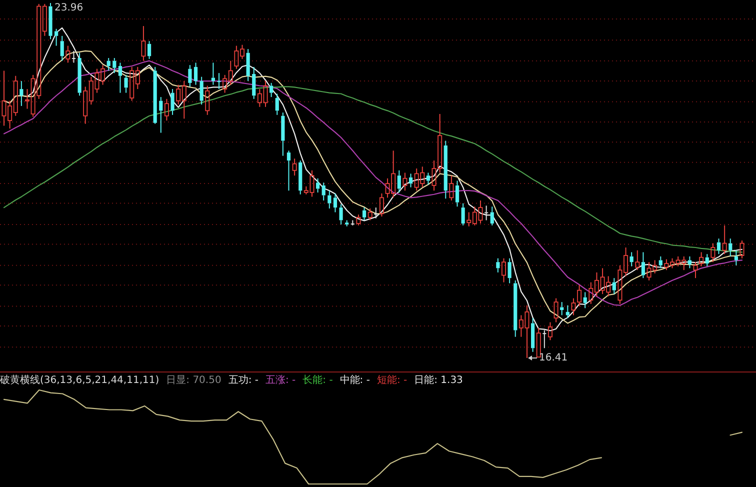 Image resolution: width=756 pixels, height=487 pixels. Describe the element at coordinates (318, 380) in the screenshot. I see `text: 长能: -` at that location.